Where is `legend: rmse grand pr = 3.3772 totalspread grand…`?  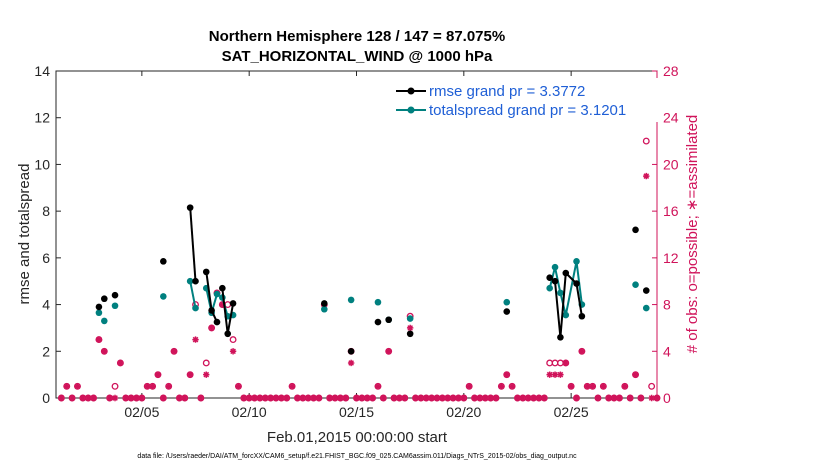
legend: rmse grand pr = 3.3772 totalspread grand… is located at coordinates (527, 100).